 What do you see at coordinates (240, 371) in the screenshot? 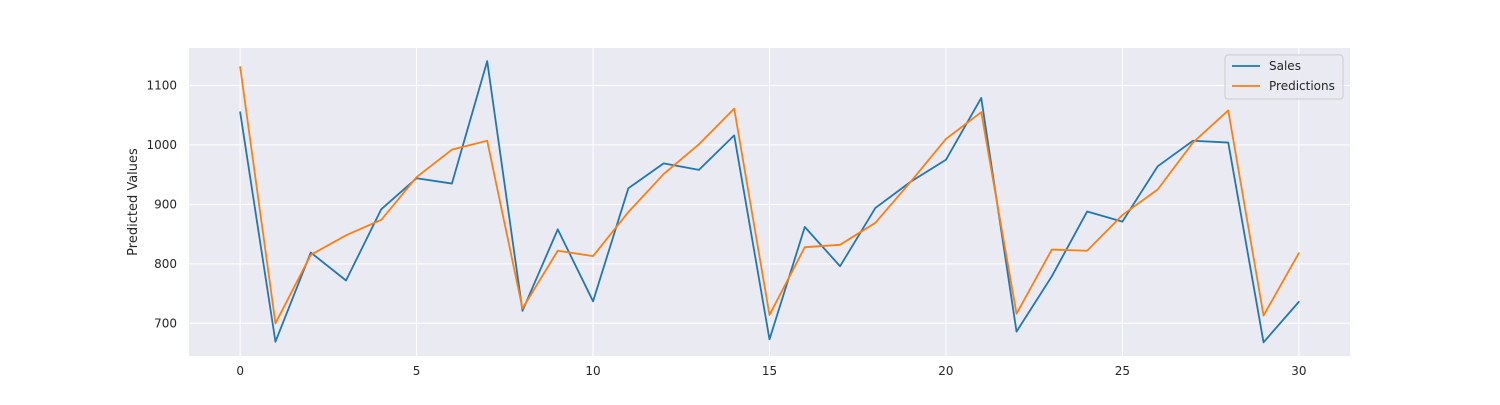
I see `x-tick-label: 0` at bounding box center [240, 371].